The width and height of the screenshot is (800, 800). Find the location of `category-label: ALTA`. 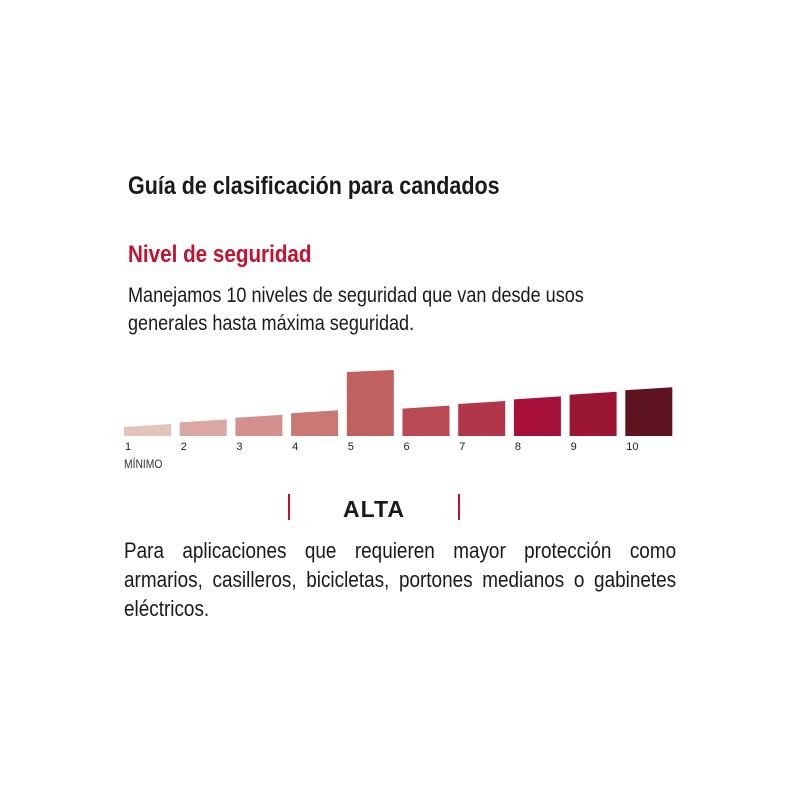

category-label: ALTA is located at coordinates (374, 509).